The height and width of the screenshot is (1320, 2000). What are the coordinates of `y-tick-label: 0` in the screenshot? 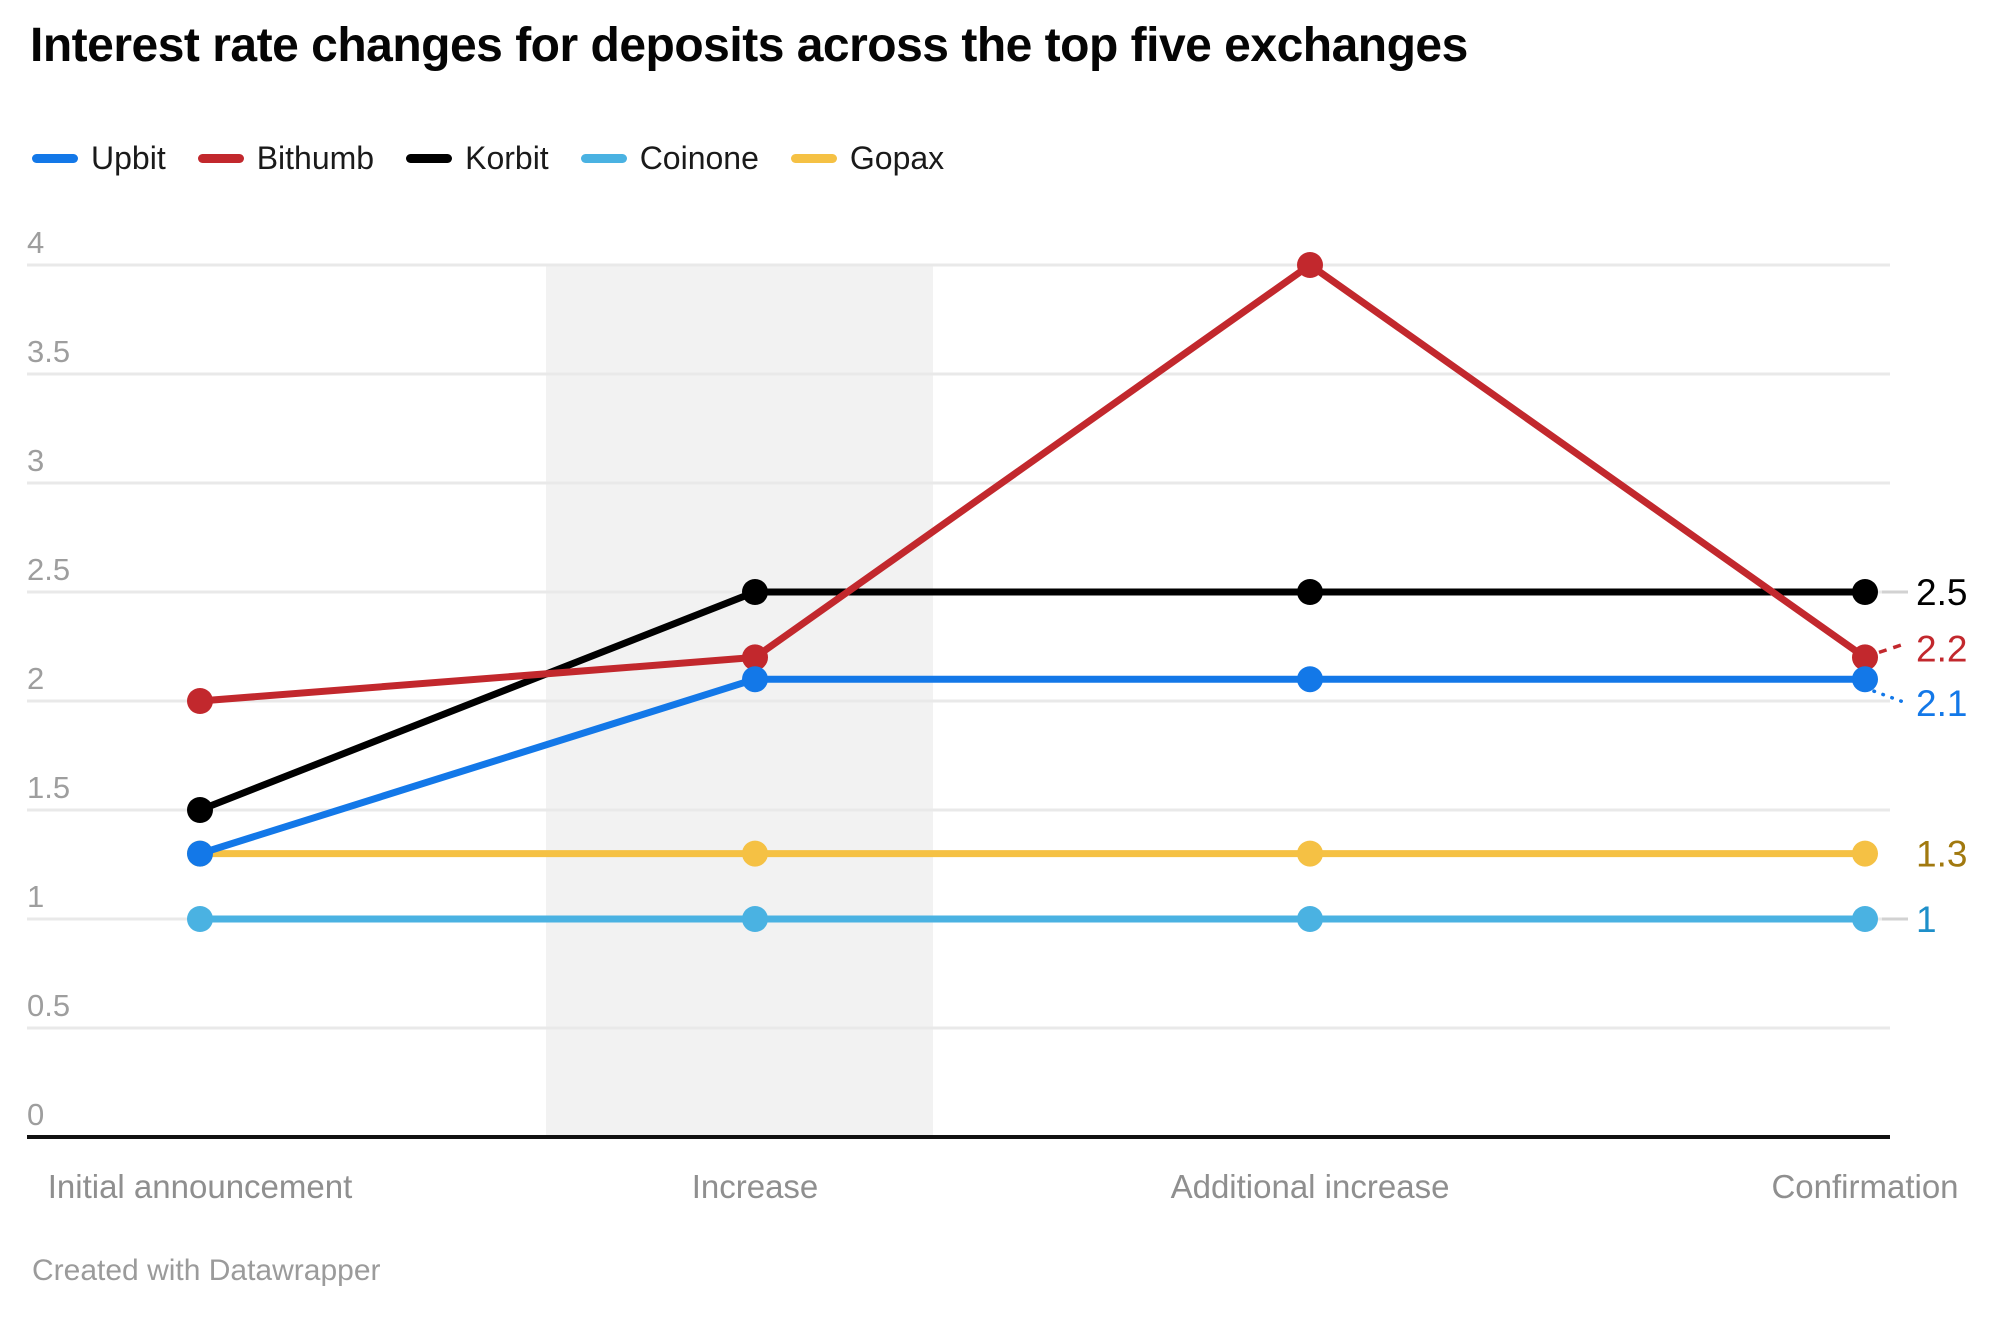 It's located at (35, 1114).